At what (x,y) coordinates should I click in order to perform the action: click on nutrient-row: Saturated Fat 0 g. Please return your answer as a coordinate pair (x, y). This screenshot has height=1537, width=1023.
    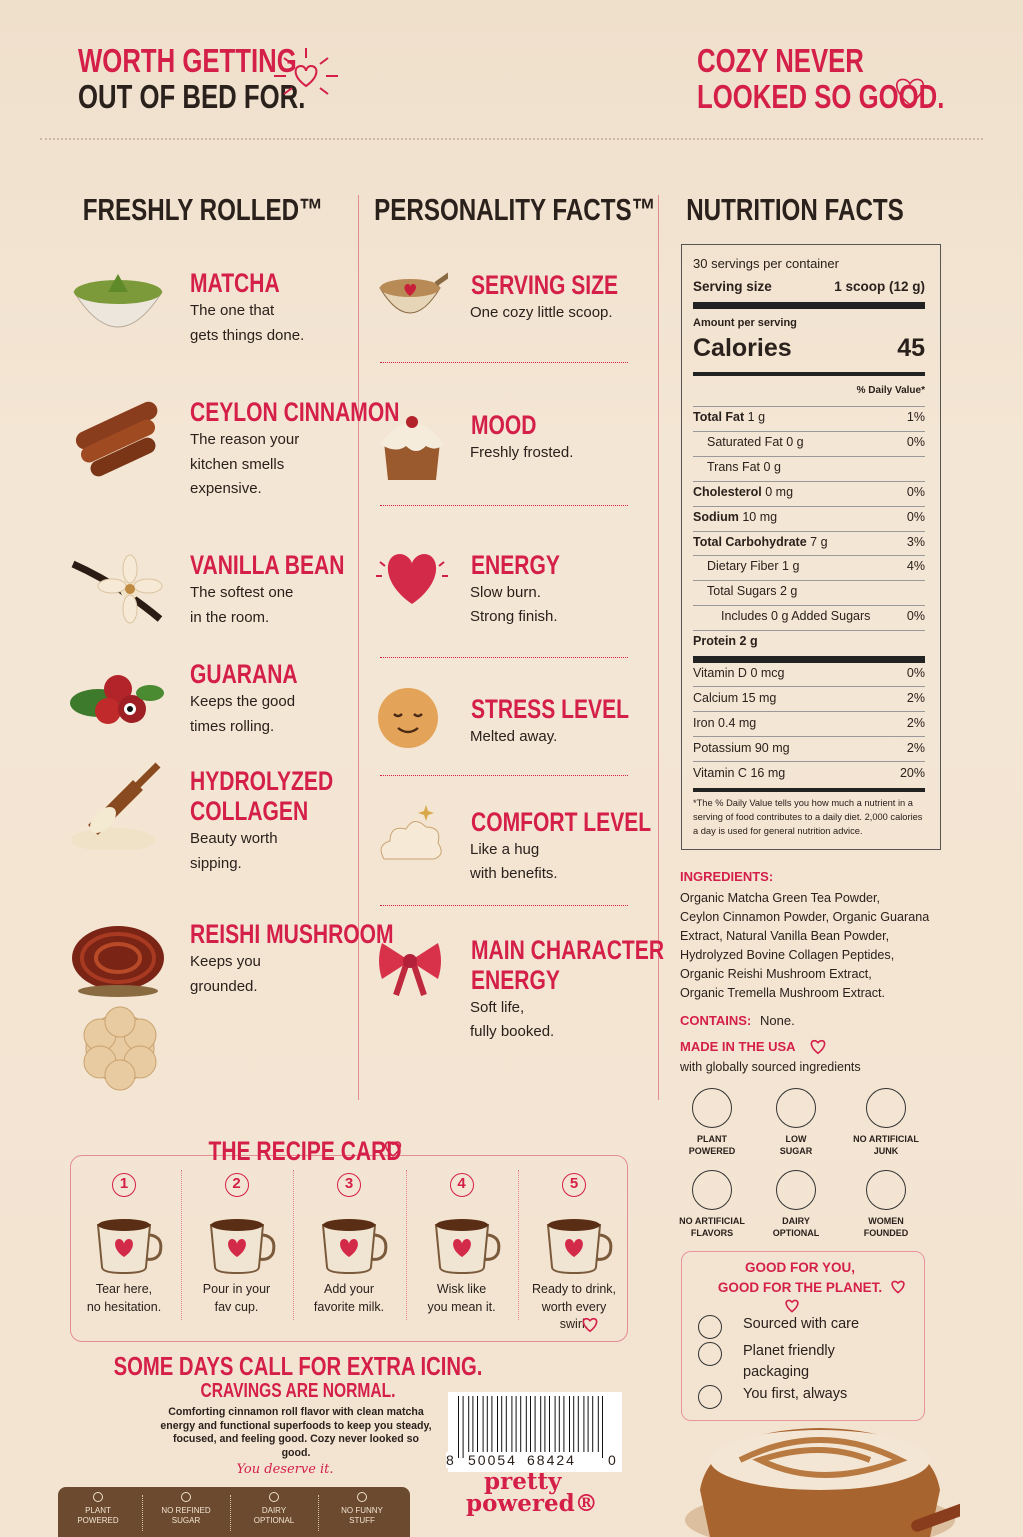
    Looking at the image, I should click on (755, 442).